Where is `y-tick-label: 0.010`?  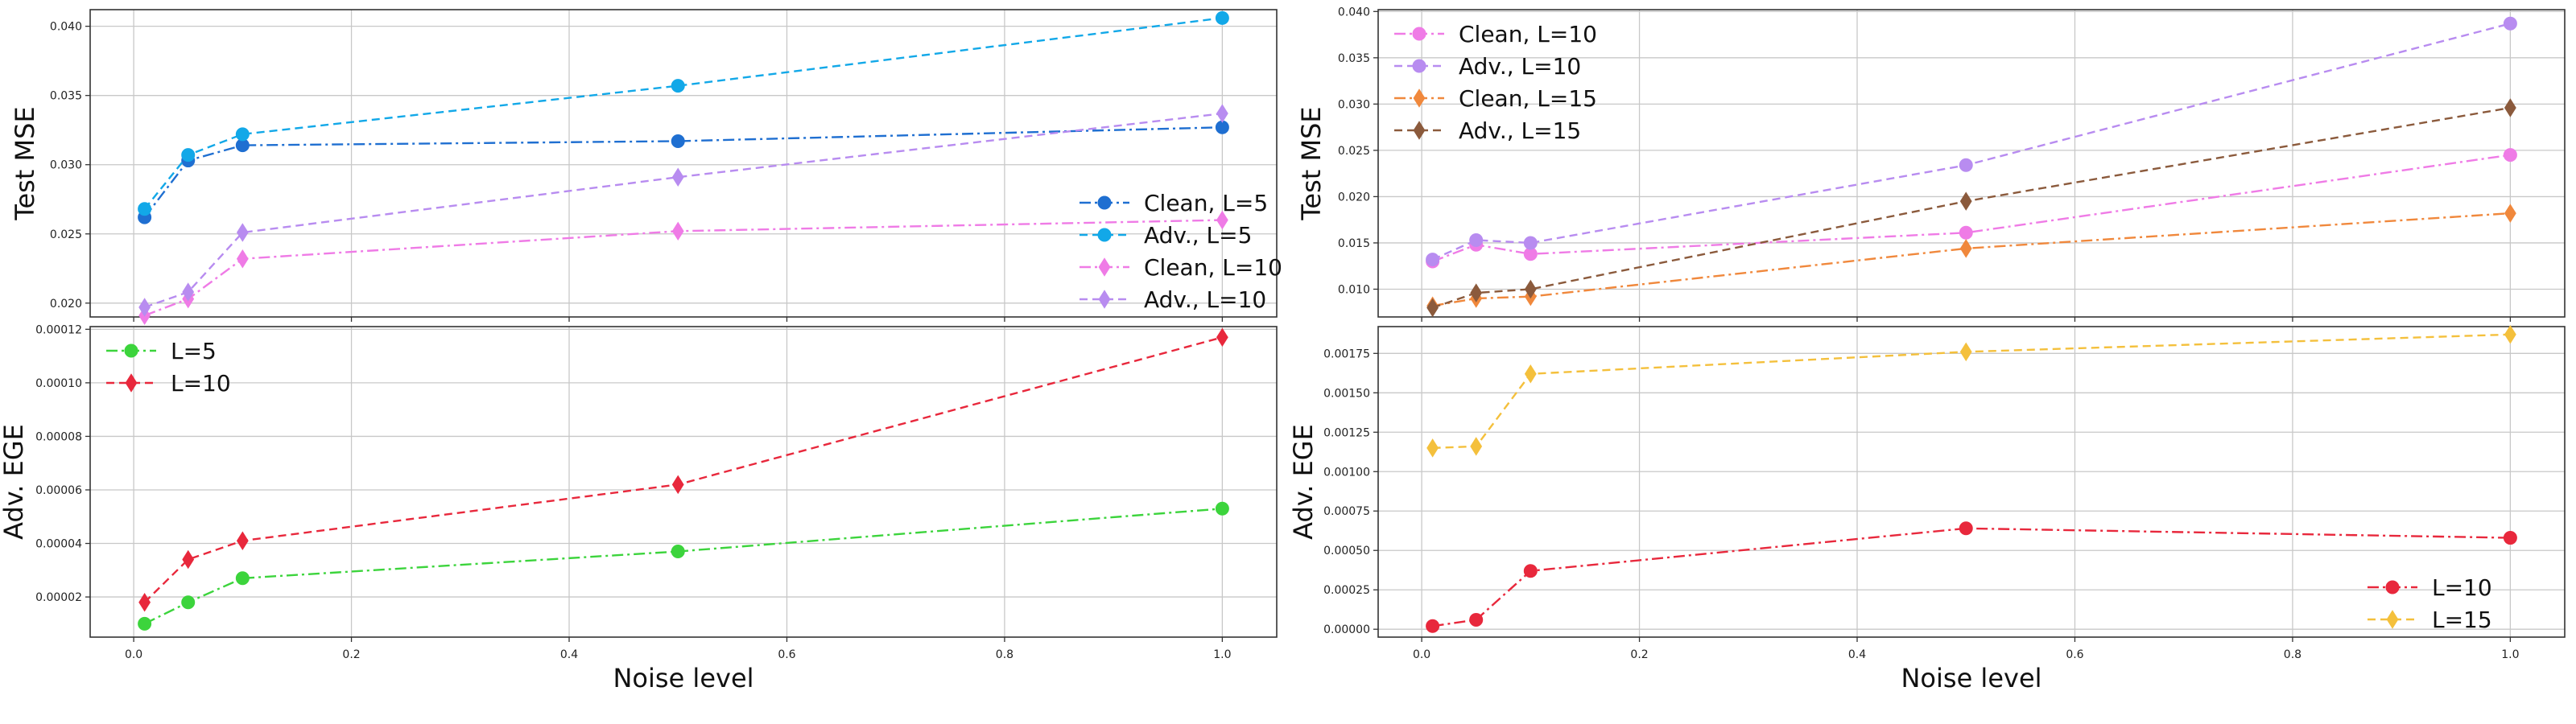
y-tick-label: 0.010 is located at coordinates (1354, 289).